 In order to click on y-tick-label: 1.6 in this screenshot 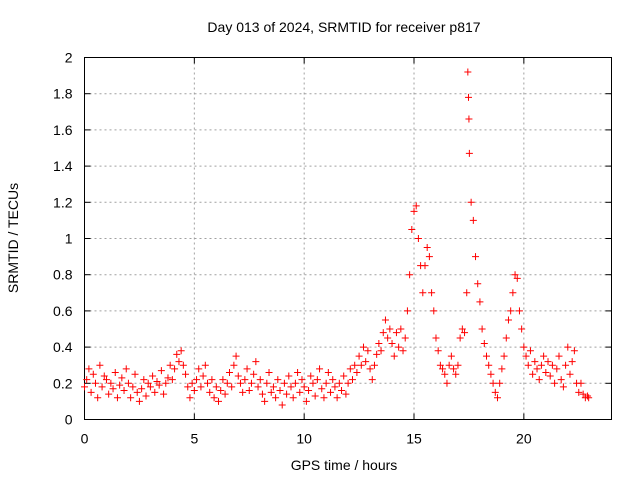, I will do `click(63, 130)`.